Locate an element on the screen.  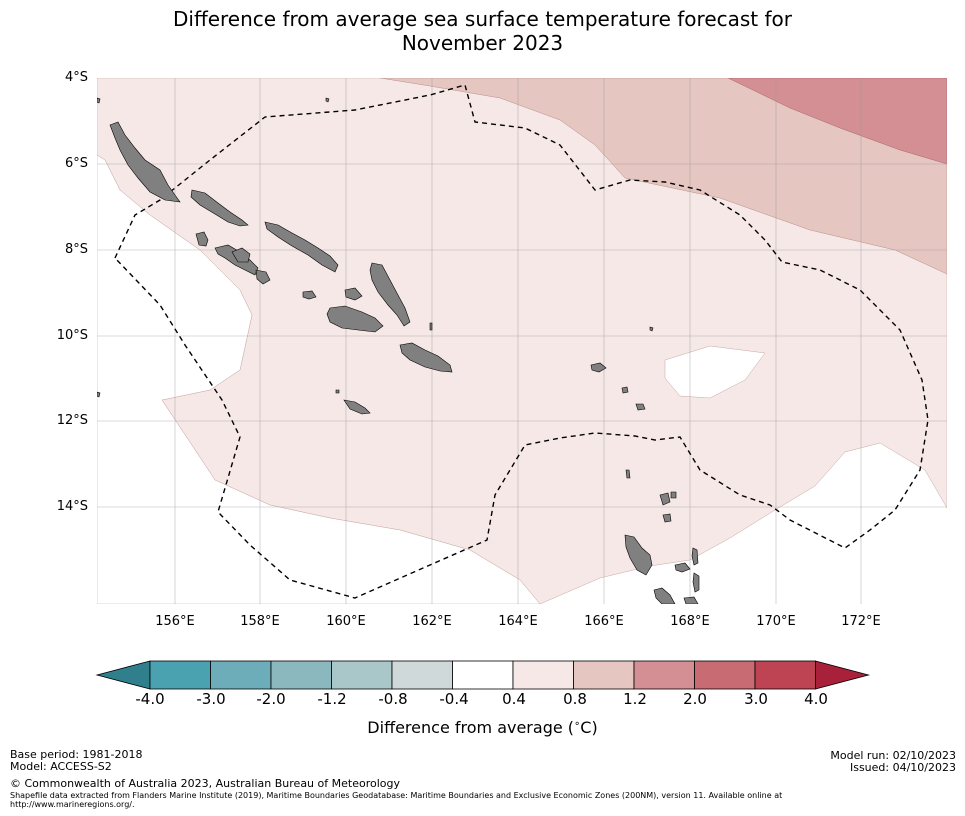
island-vella-lavella is located at coordinates (202, 239).